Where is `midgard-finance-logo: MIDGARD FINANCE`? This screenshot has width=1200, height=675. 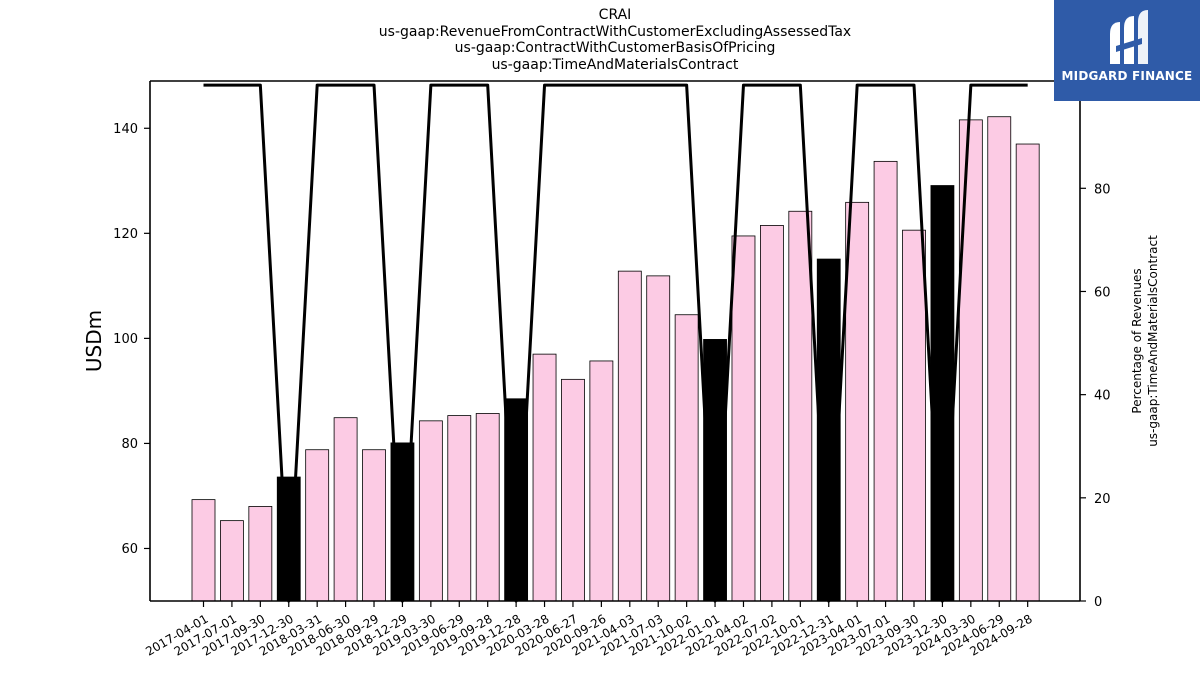 midgard-finance-logo: MIDGARD FINANCE is located at coordinates (1127, 50).